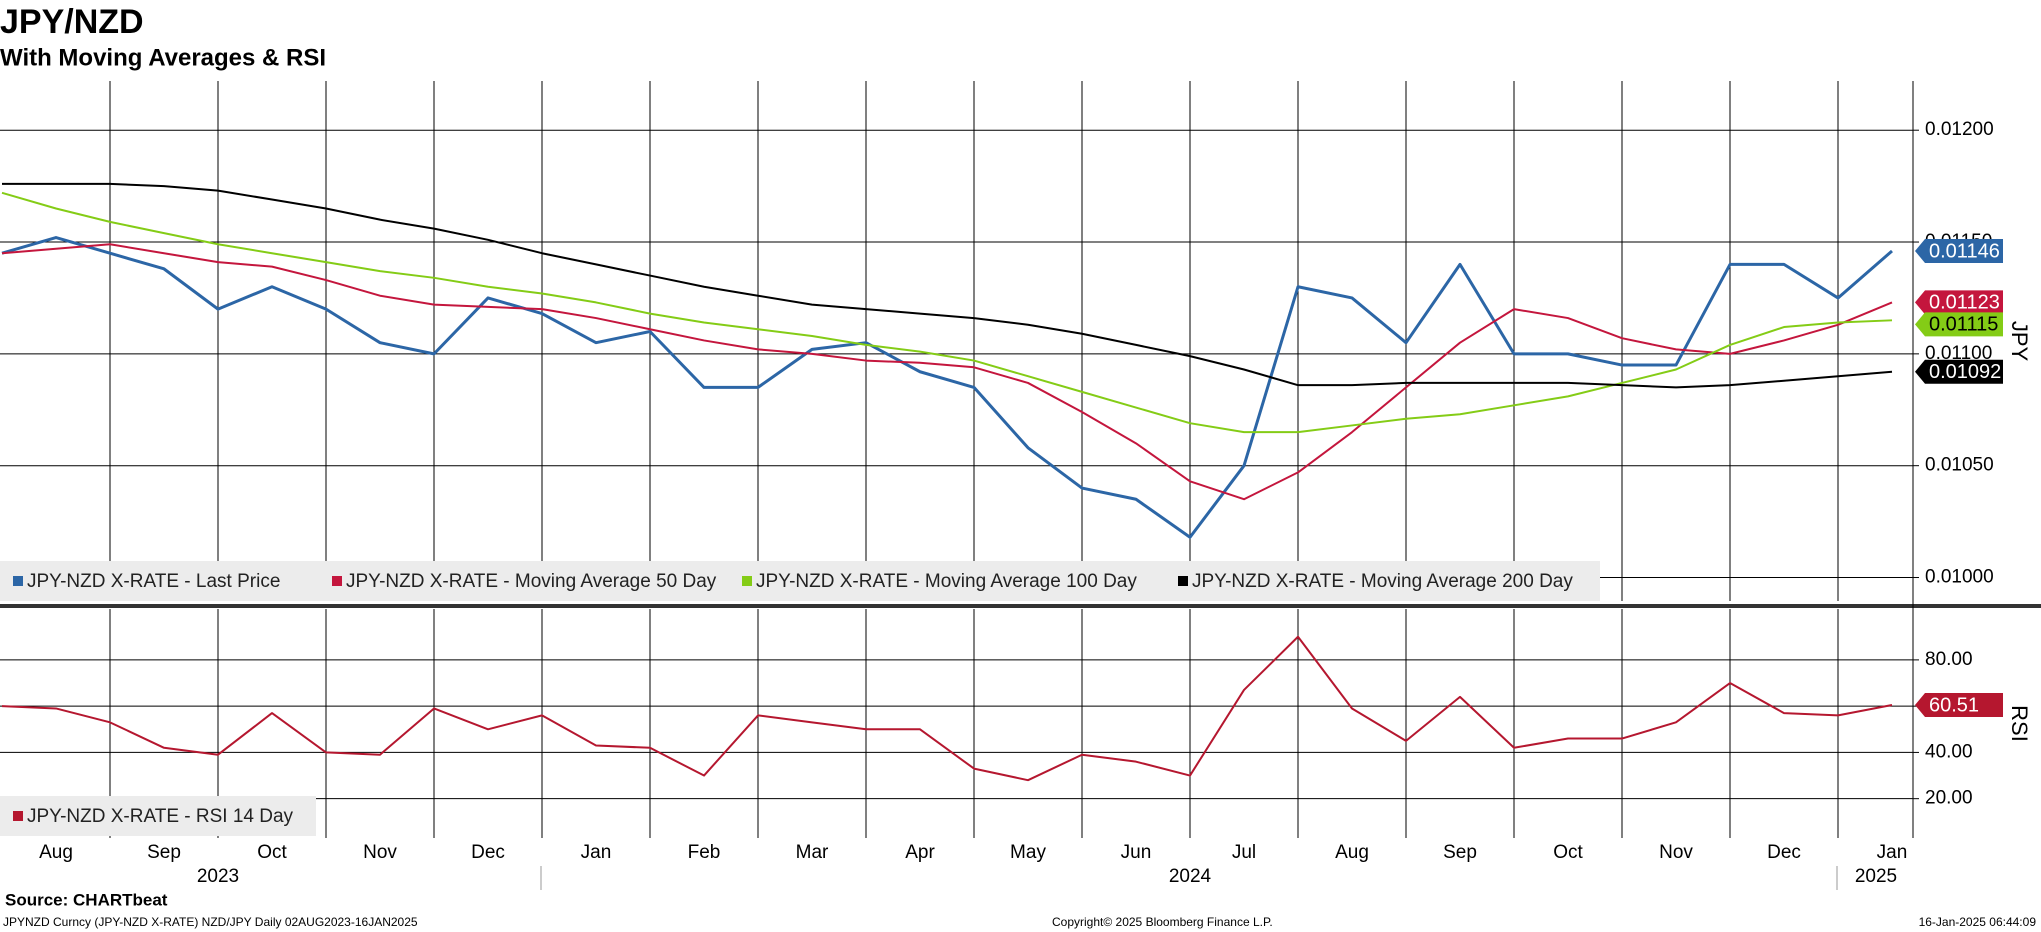  I want to click on legend-label: JPY-NZD X-RATE - Last Price, so click(153, 581).